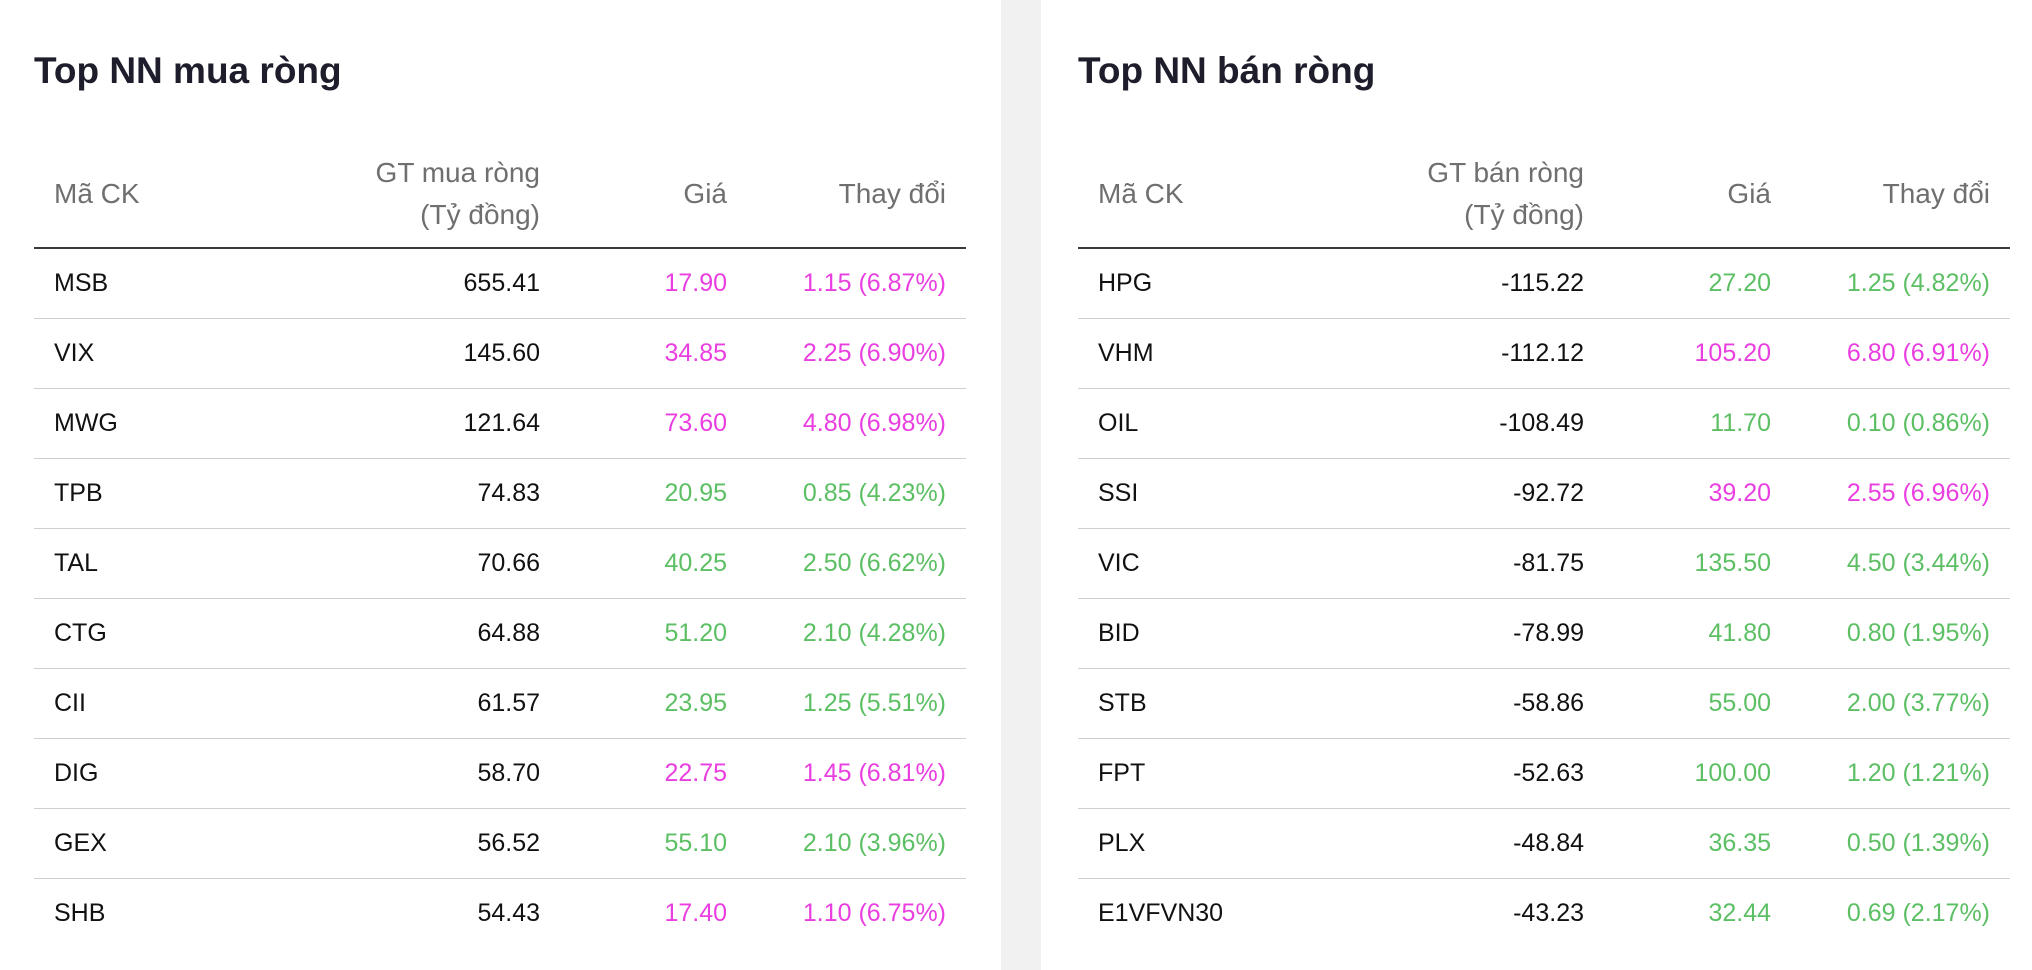 The height and width of the screenshot is (970, 2032). Describe the element at coordinates (856, 283) in the screenshot. I see `price-change: 1.15 (6.87%)` at that location.